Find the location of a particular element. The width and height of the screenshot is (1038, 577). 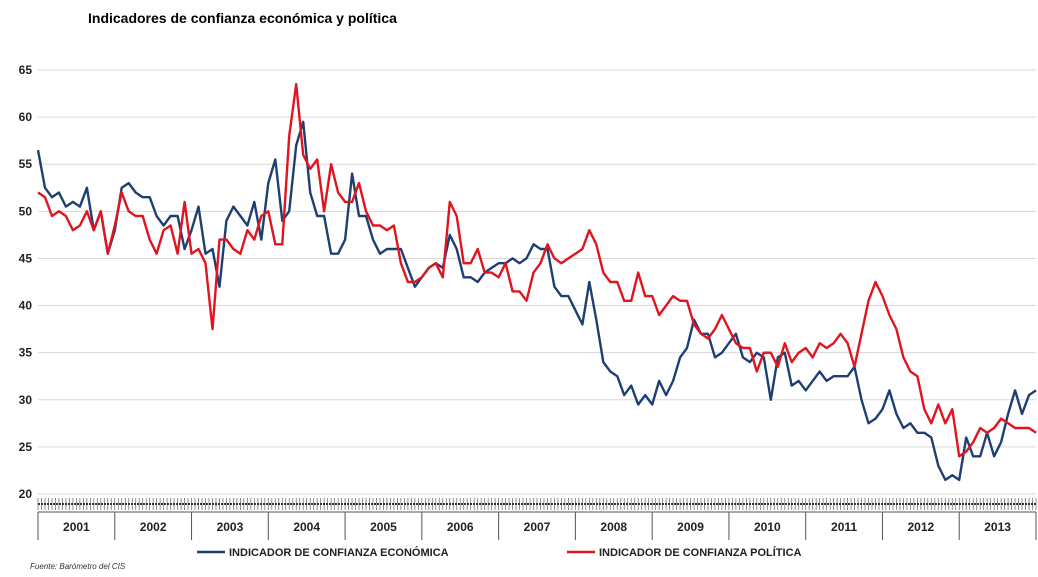

x-category-label: 2005 is located at coordinates (383, 527).